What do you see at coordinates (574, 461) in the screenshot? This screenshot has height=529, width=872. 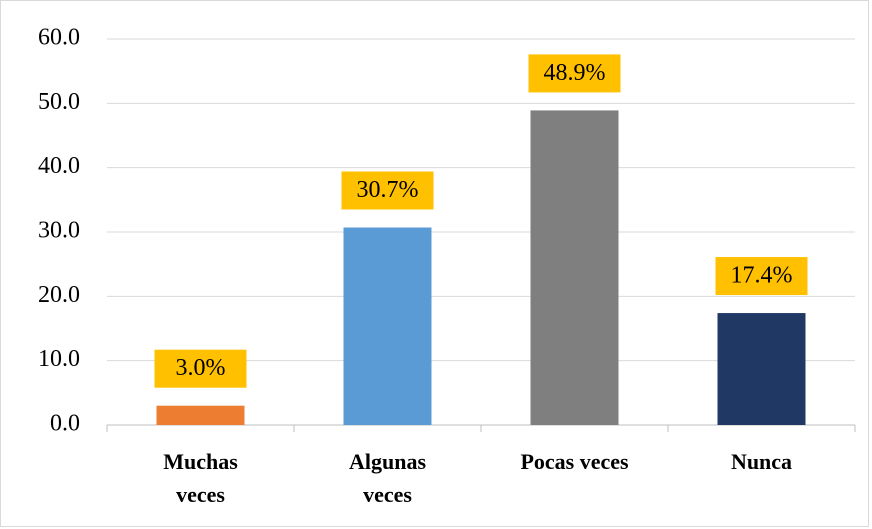 I see `x-tick-label: Pocas veces` at bounding box center [574, 461].